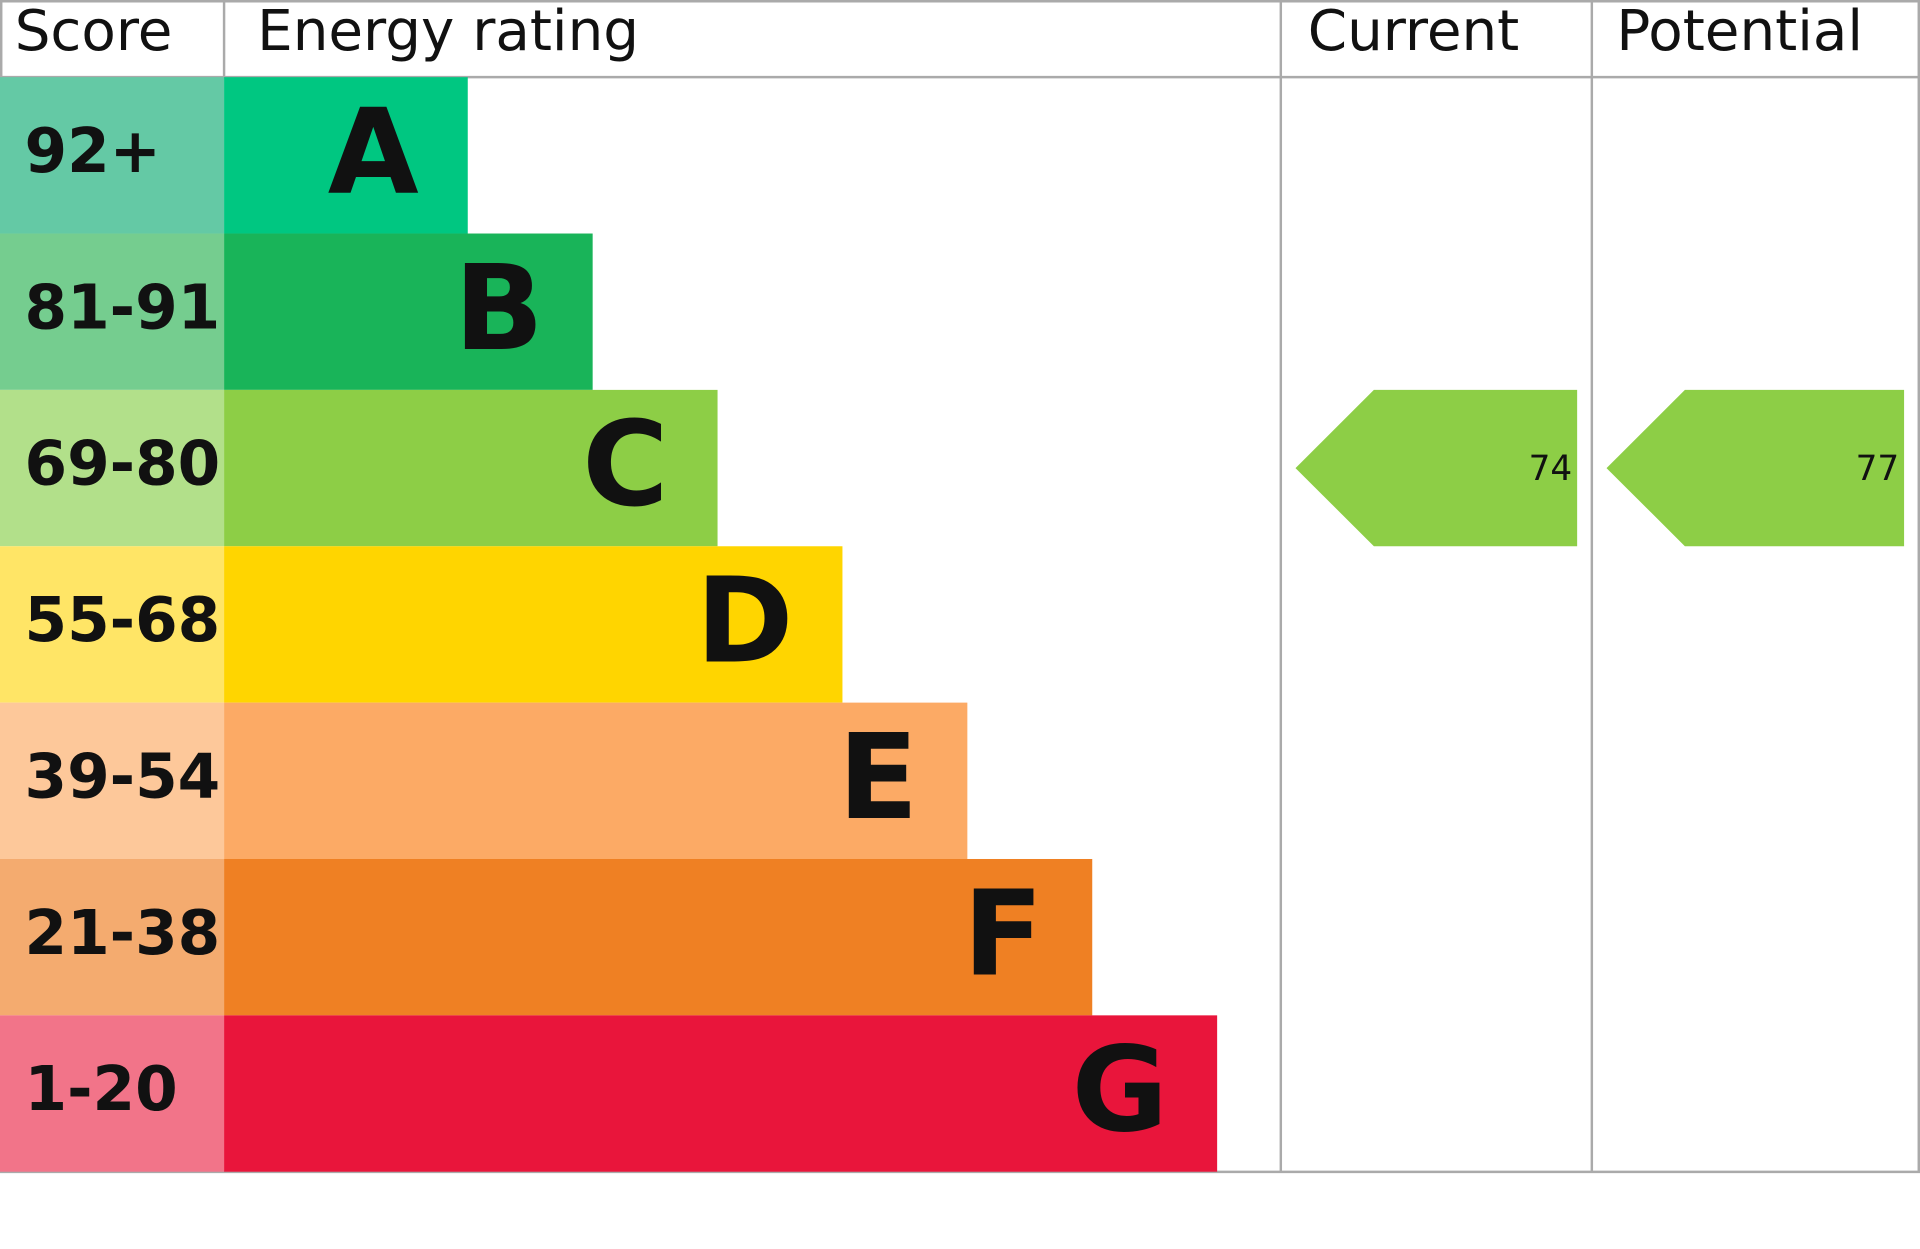 This screenshot has height=1249, width=1920. I want to click on header-current: Current, so click(1414, 32).